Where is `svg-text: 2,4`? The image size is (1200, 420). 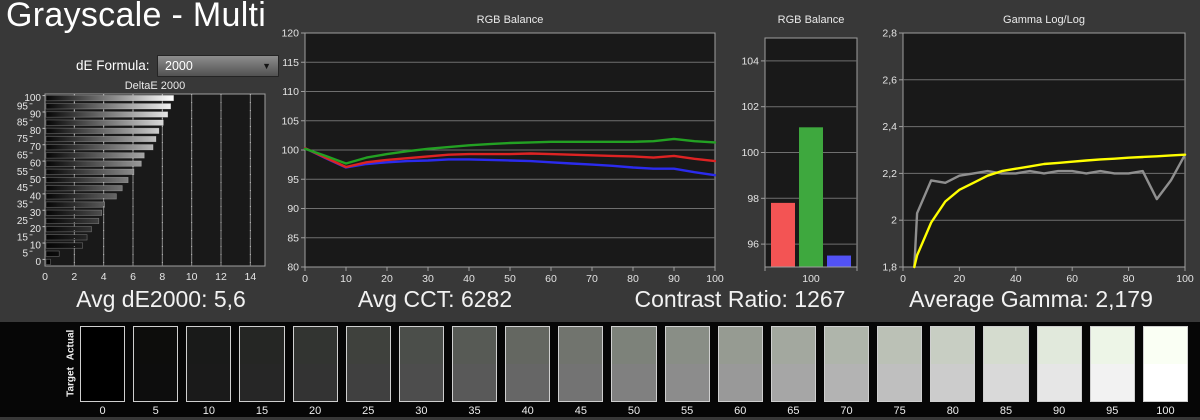 svg-text: 2,4 is located at coordinates (889, 127).